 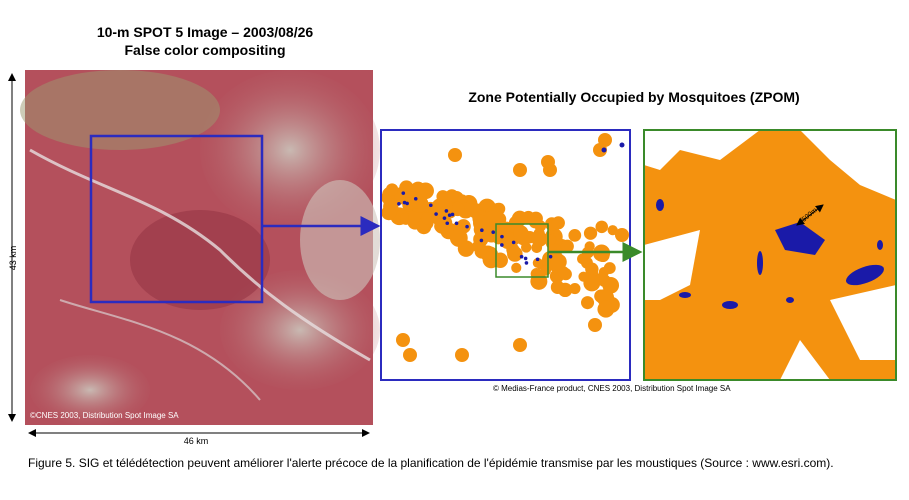 I want to click on image-credit: ©CNES 2003, Distribution Spot Image SA, so click(x=104, y=415).